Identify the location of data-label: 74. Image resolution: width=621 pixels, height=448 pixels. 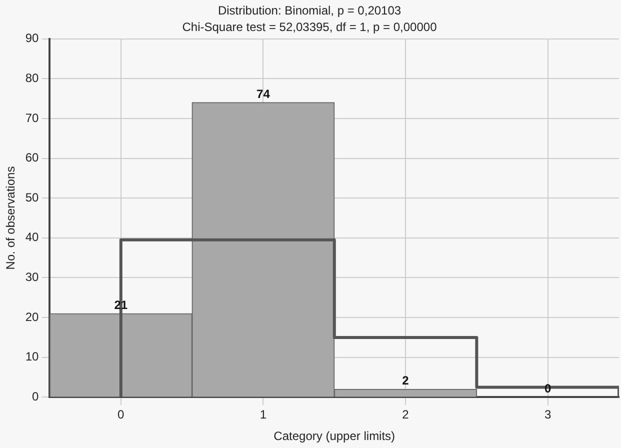
(263, 93).